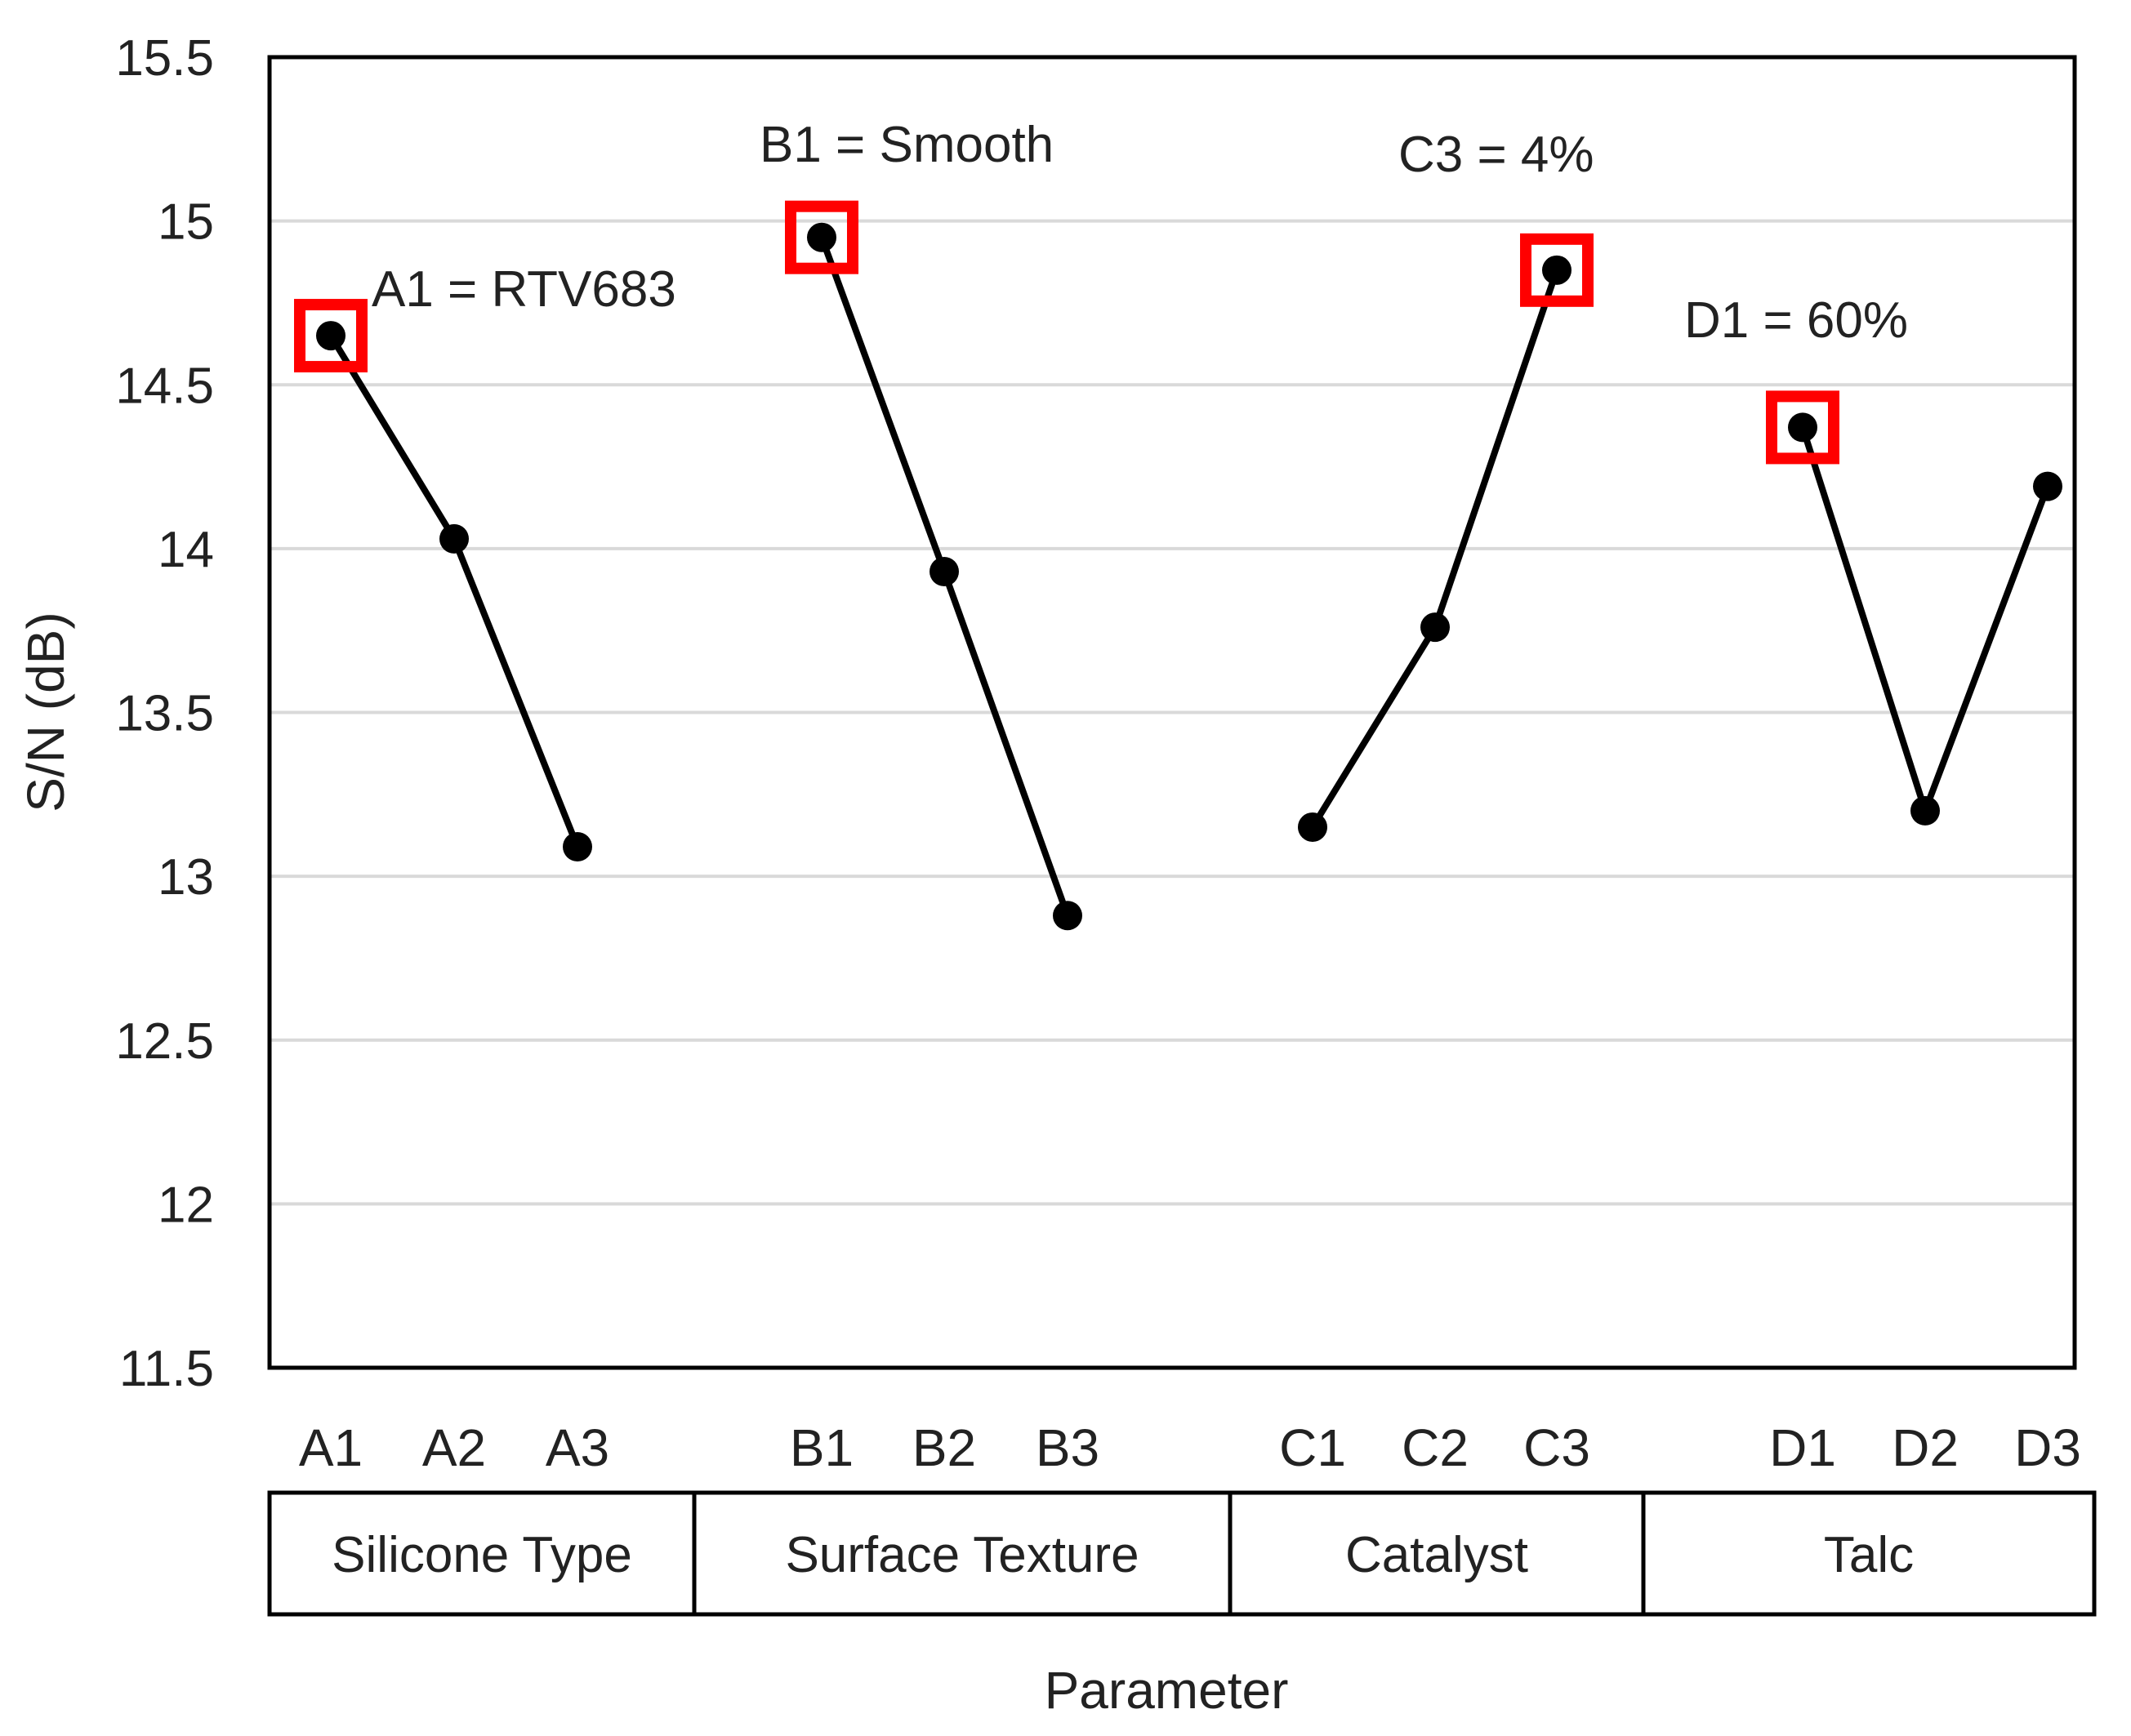  I want to click on category-group-box, so click(1869, 1554).